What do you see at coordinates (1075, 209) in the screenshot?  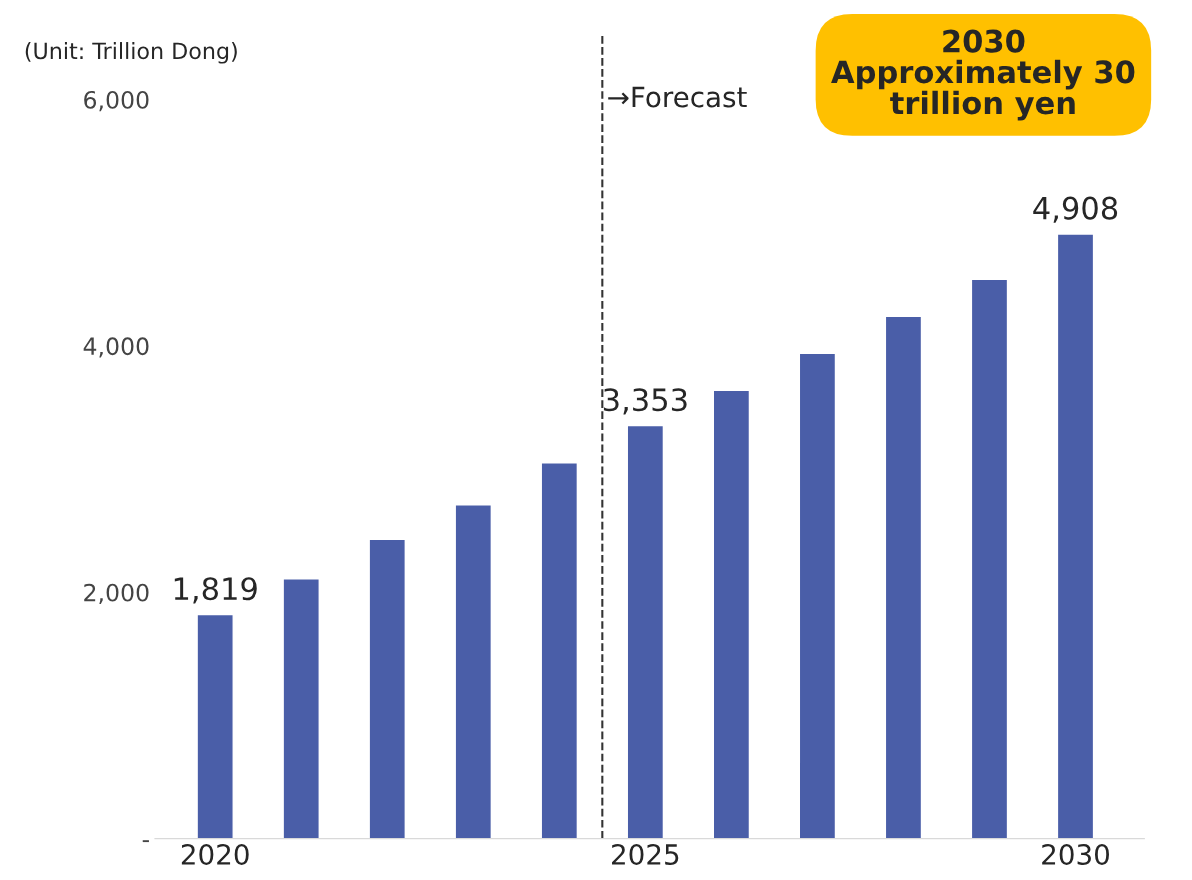 I see `data-label: 4,908` at bounding box center [1075, 209].